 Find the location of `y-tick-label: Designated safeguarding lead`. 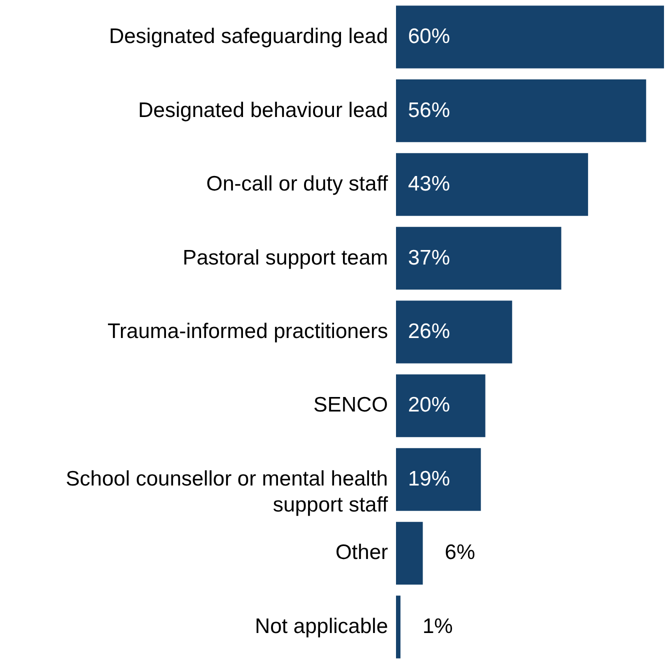

y-tick-label: Designated safeguarding lead is located at coordinates (248, 36).